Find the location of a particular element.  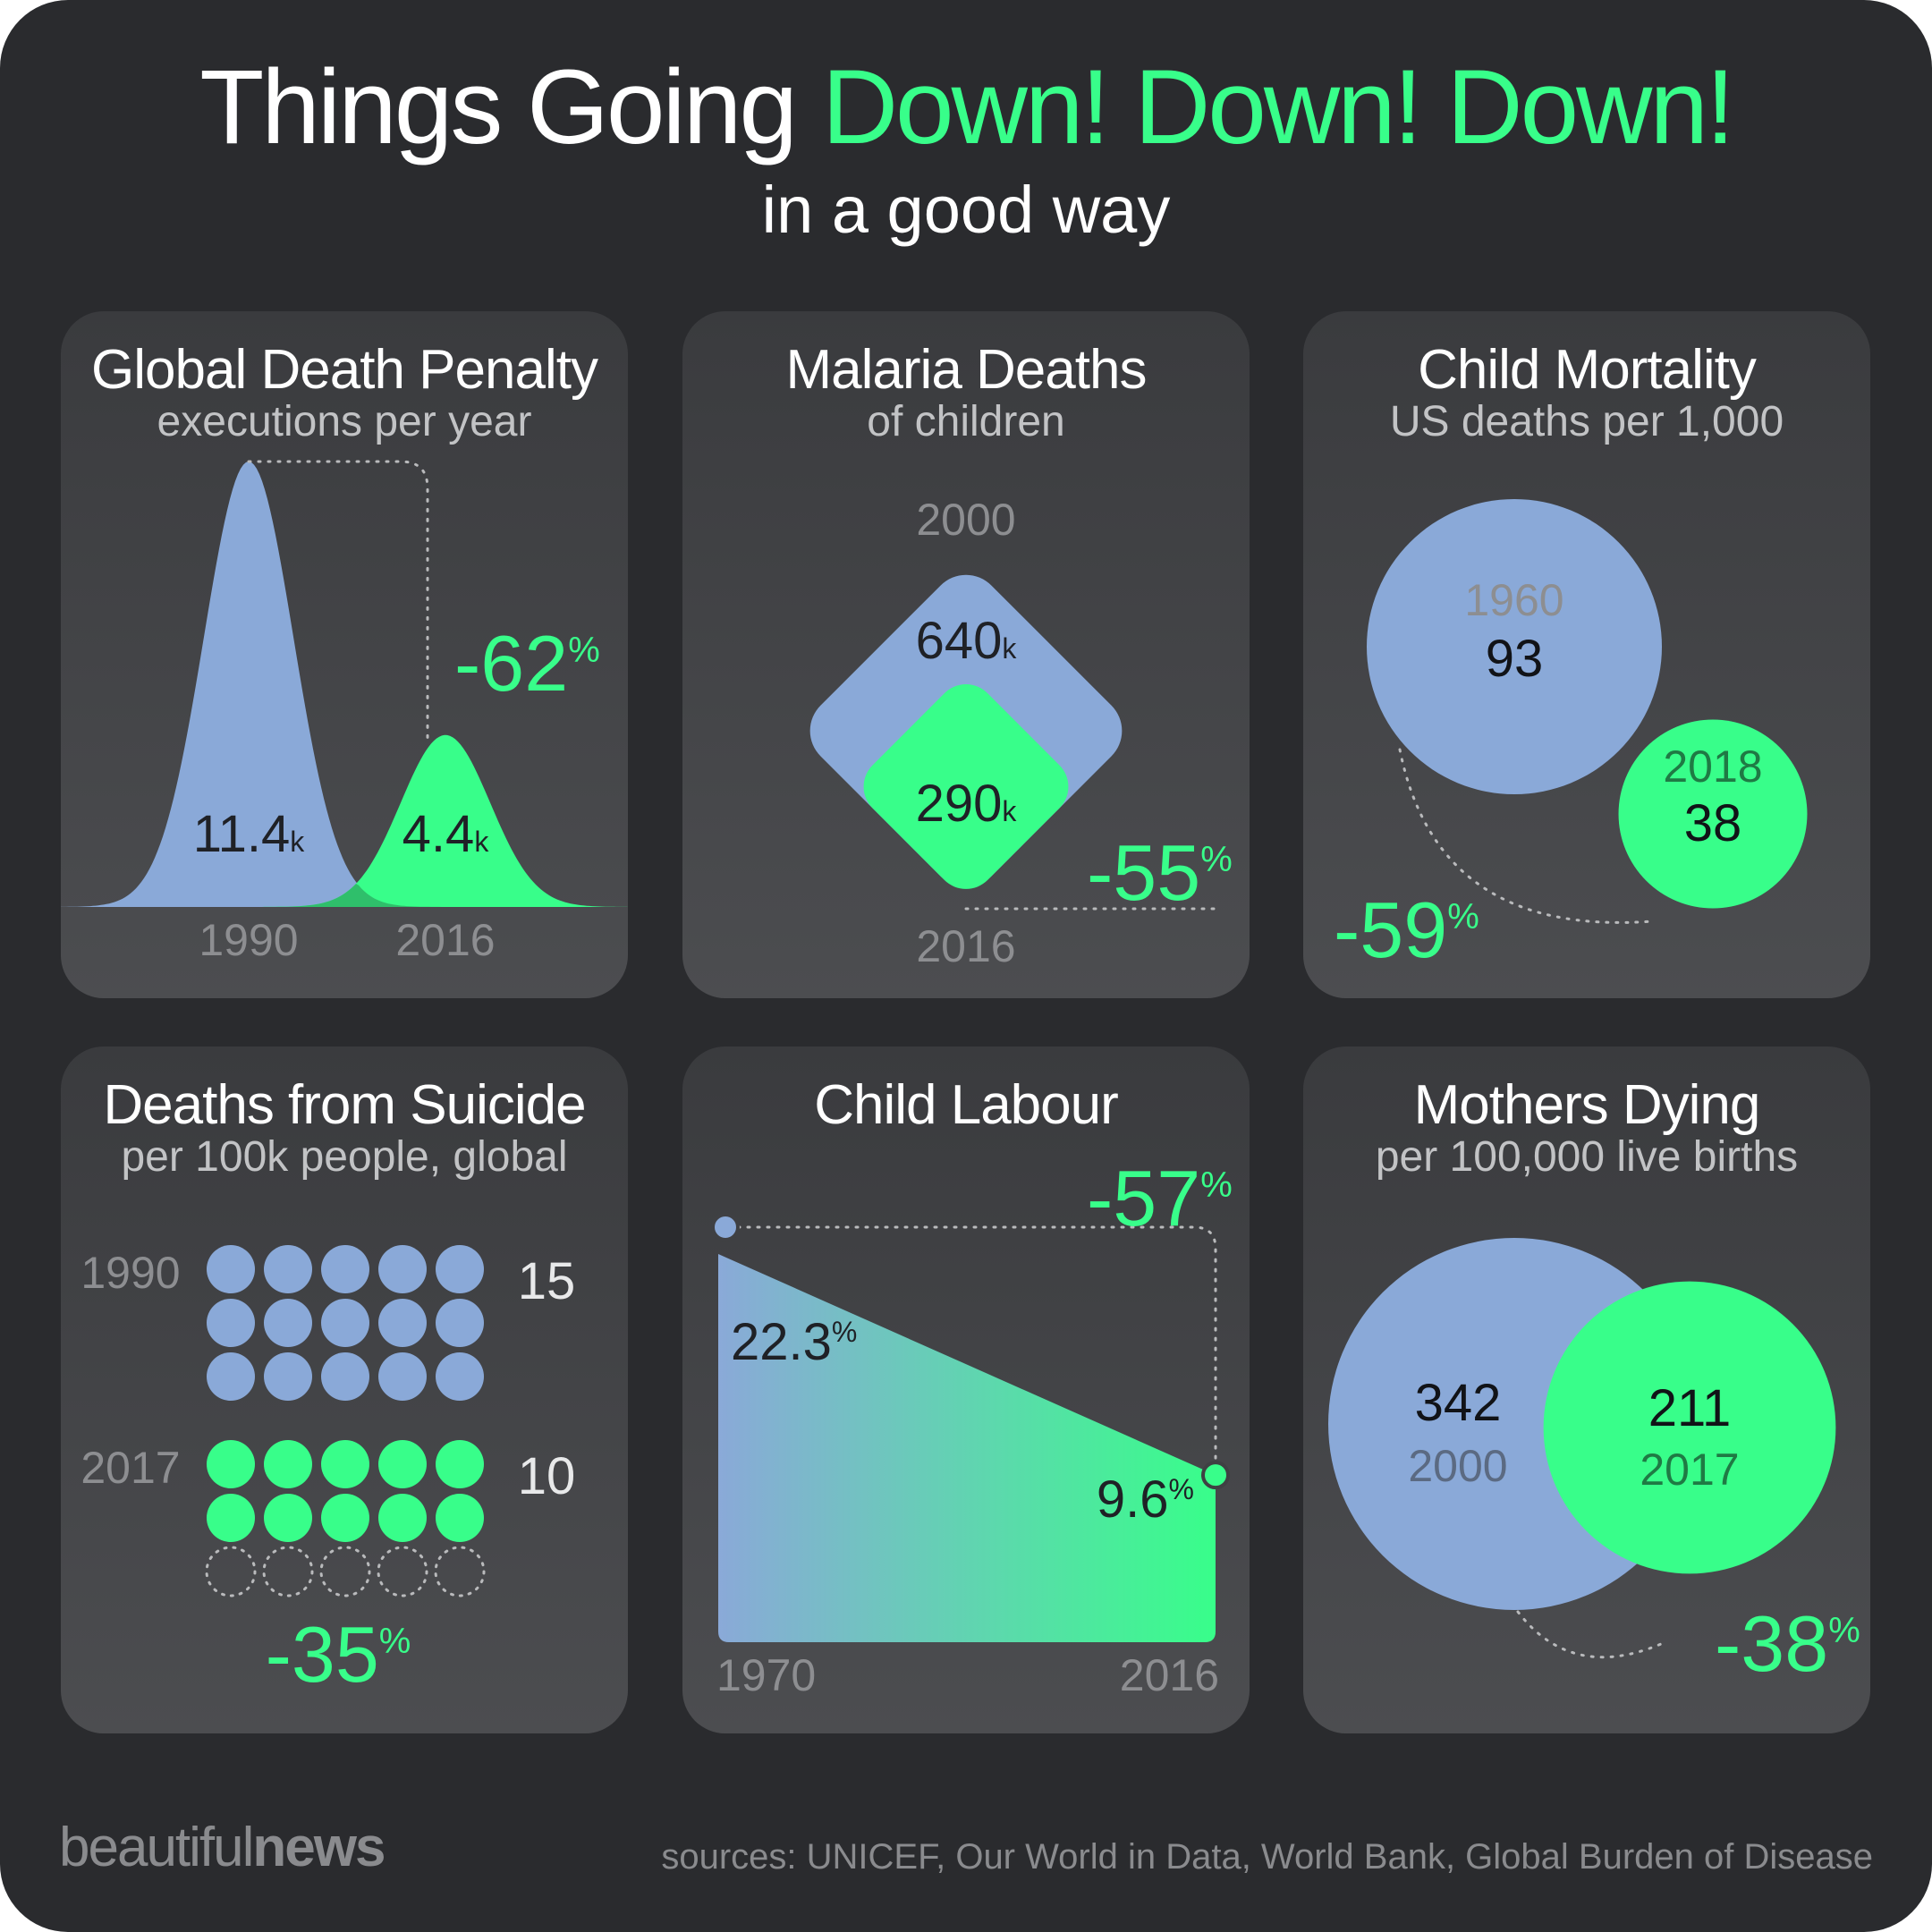

panel-title: Global Death Penalty is located at coordinates (344, 370).